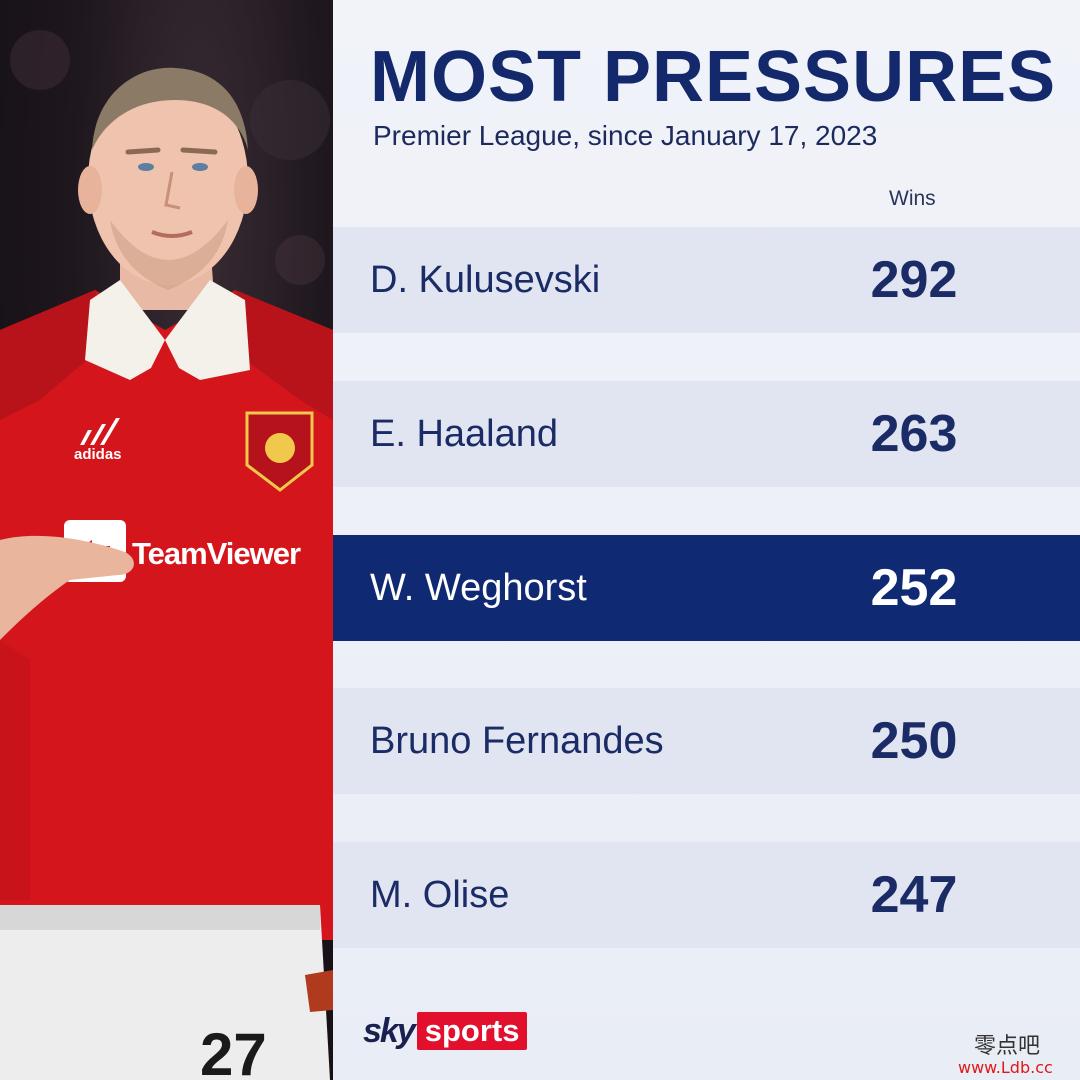 The height and width of the screenshot is (1080, 1080). Describe the element at coordinates (472, 1031) in the screenshot. I see `logo-sports-text: sports` at that location.